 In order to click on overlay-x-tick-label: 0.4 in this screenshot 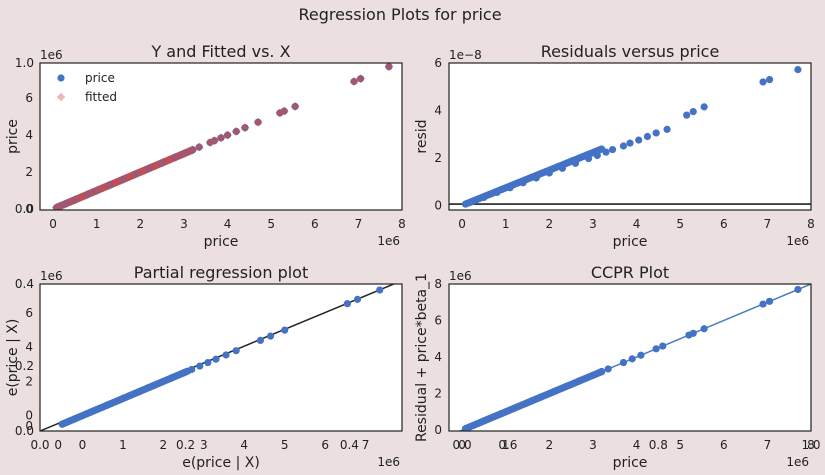, I will do `click(349, 445)`.